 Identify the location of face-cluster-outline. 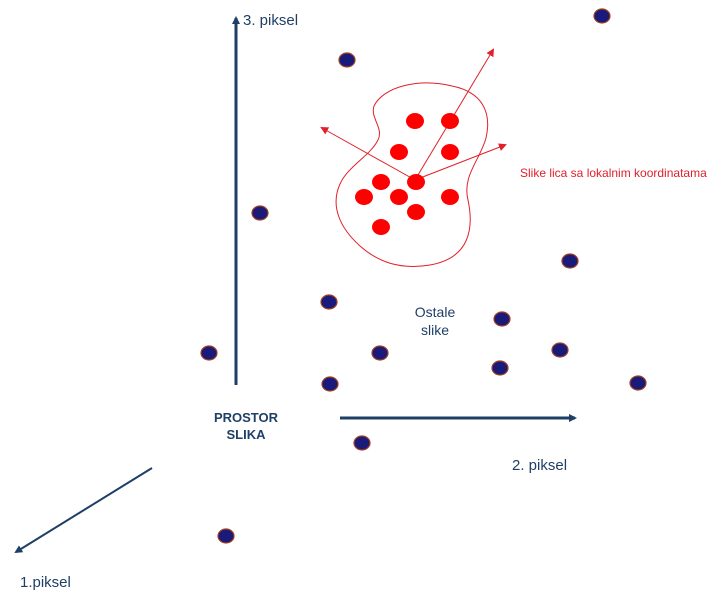
(412, 174).